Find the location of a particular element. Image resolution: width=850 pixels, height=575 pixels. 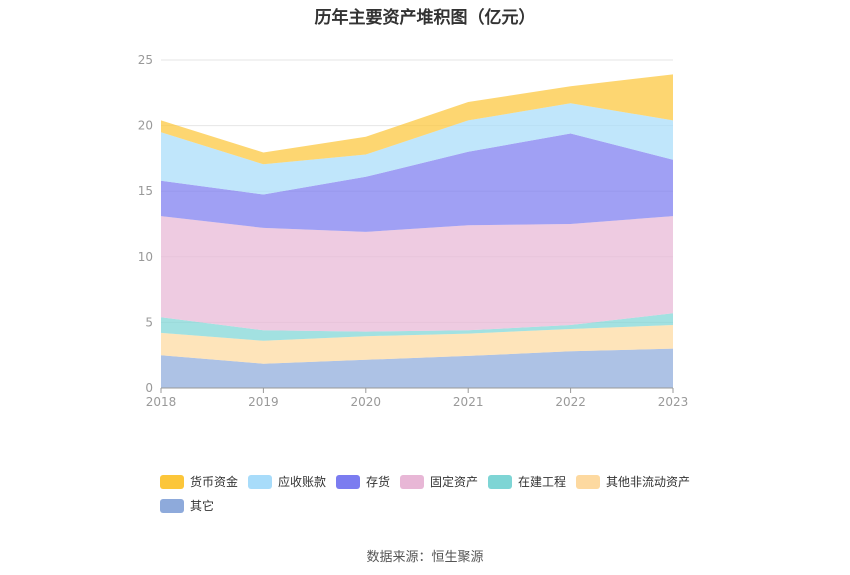

legend-label: 固定资产 is located at coordinates (454, 482).